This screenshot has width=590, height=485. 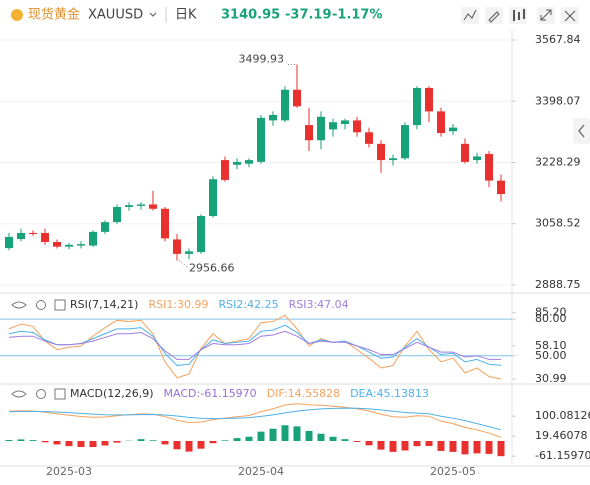 What do you see at coordinates (551, 355) in the screenshot?
I see `y-tick-label: 50.00` at bounding box center [551, 355].